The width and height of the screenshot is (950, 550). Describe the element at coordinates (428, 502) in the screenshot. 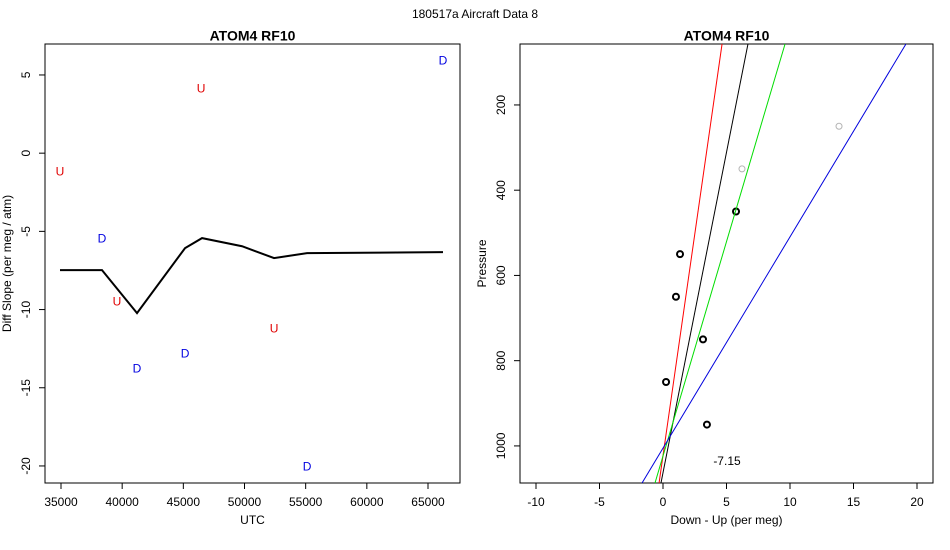

I see `x-tick-label: 65000` at that location.